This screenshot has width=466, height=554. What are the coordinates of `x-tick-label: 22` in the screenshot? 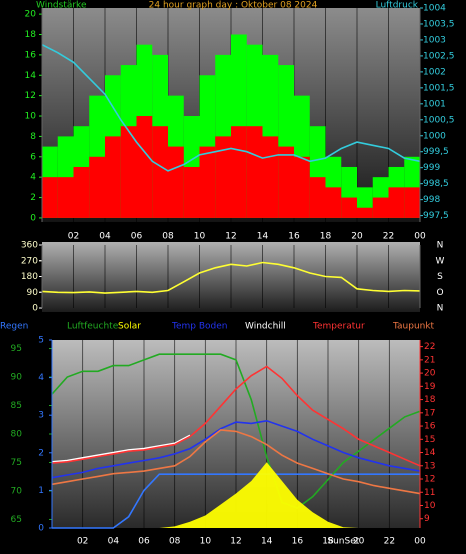 It's located at (389, 542).